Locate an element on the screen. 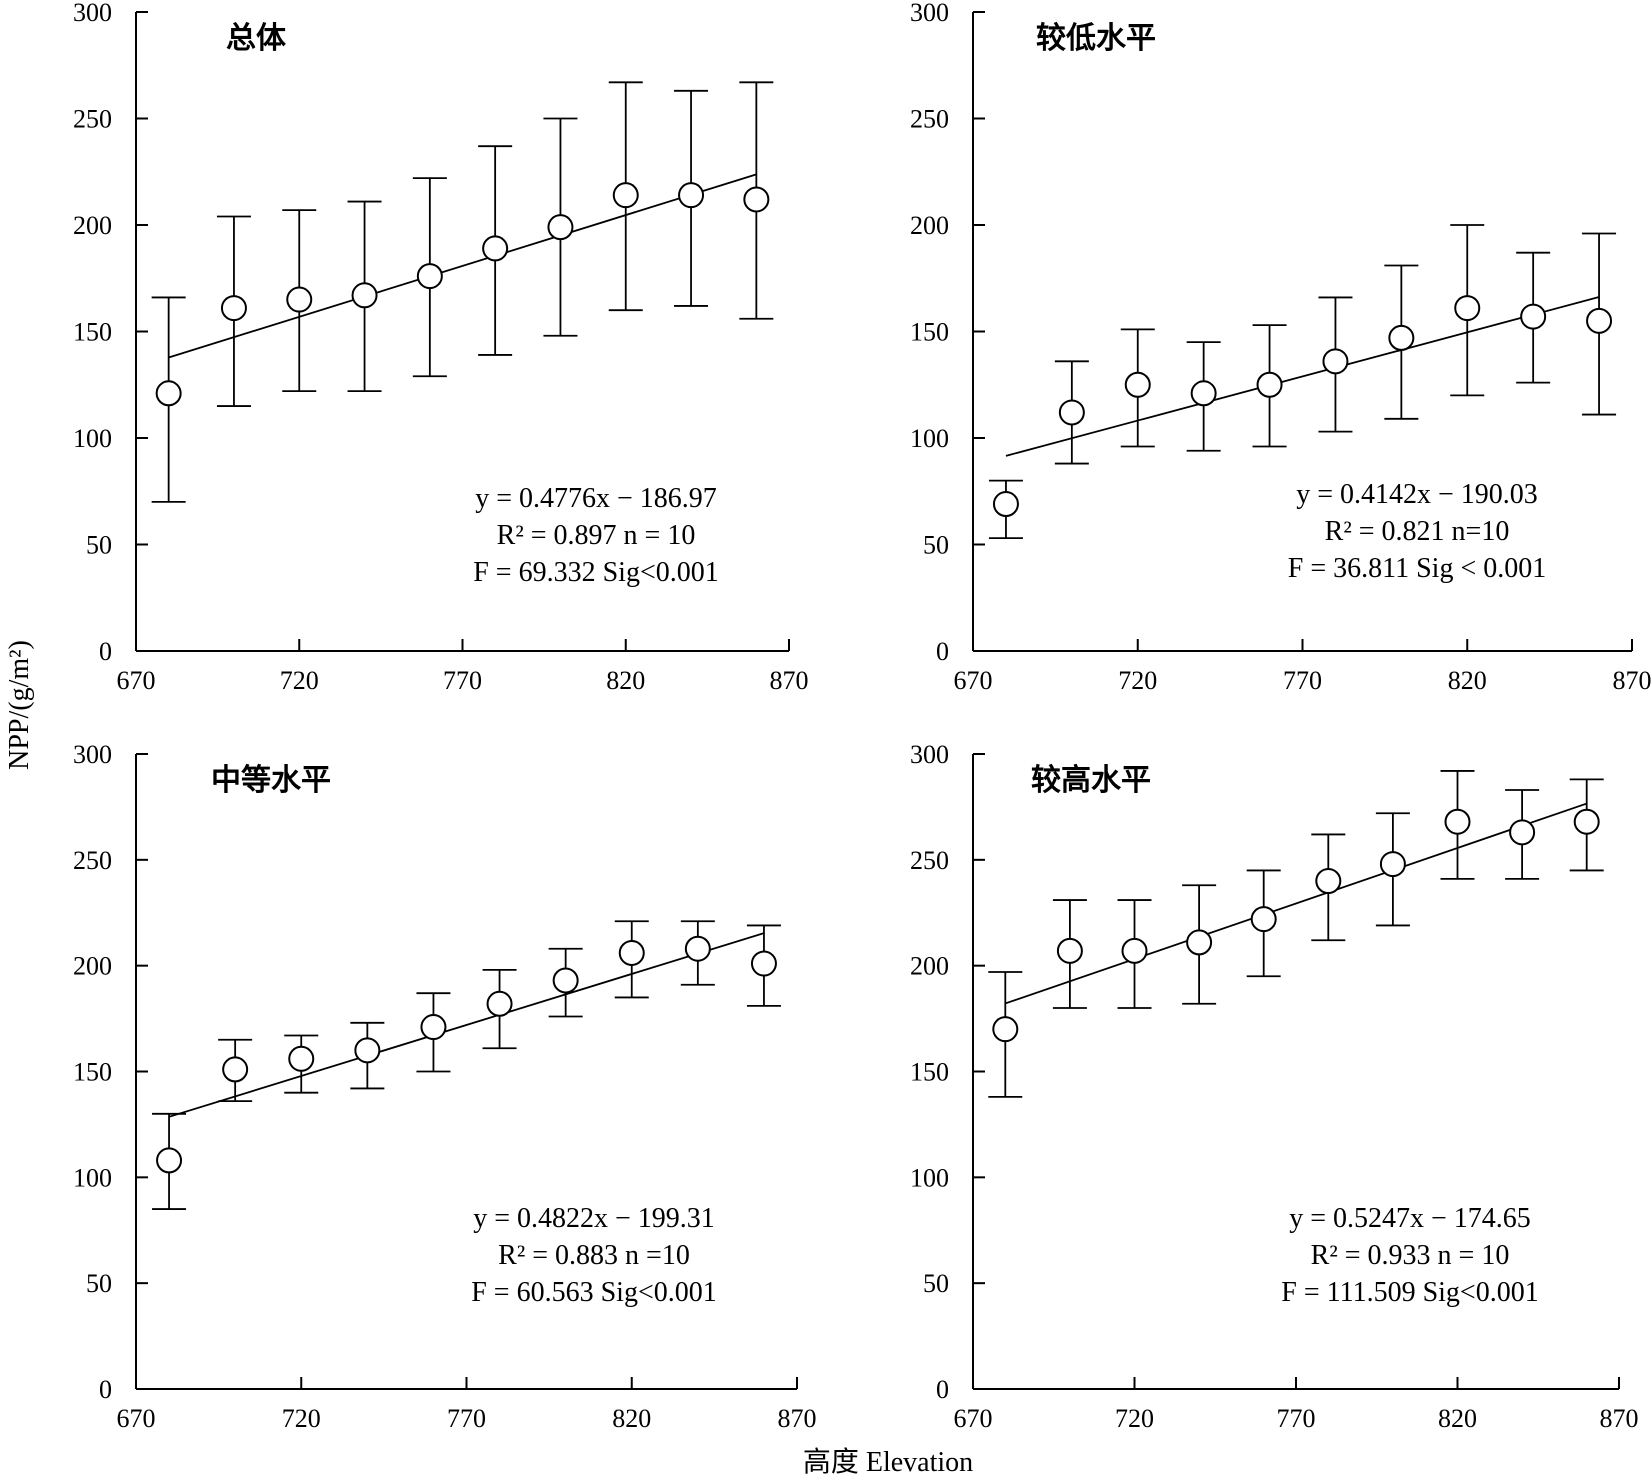  equation-line: y = 0.4142x − 190.03 is located at coordinates (1417, 494).